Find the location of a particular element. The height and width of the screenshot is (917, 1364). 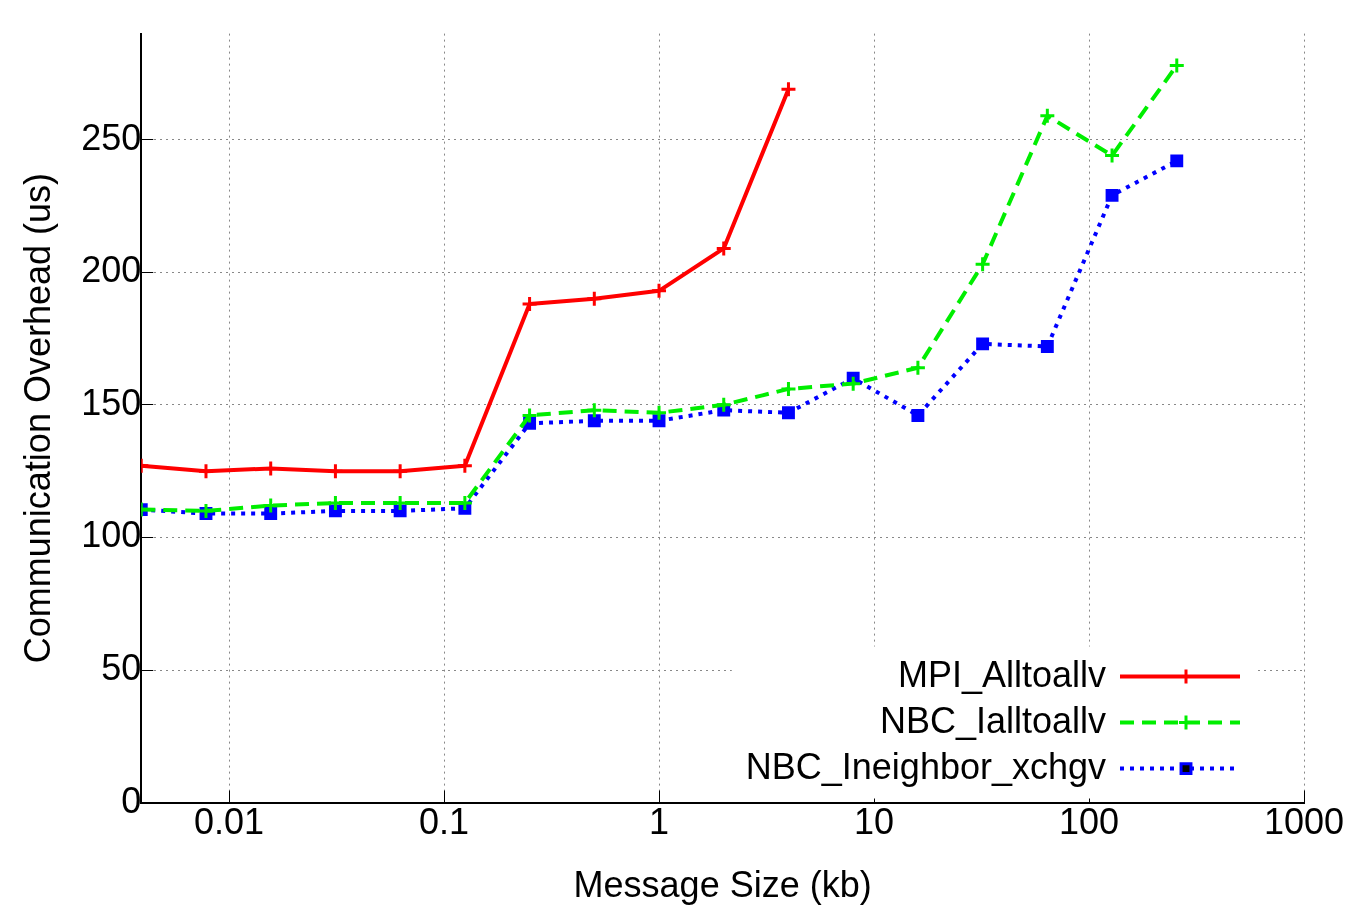

x-tick-label: 1000 is located at coordinates (1304, 822).